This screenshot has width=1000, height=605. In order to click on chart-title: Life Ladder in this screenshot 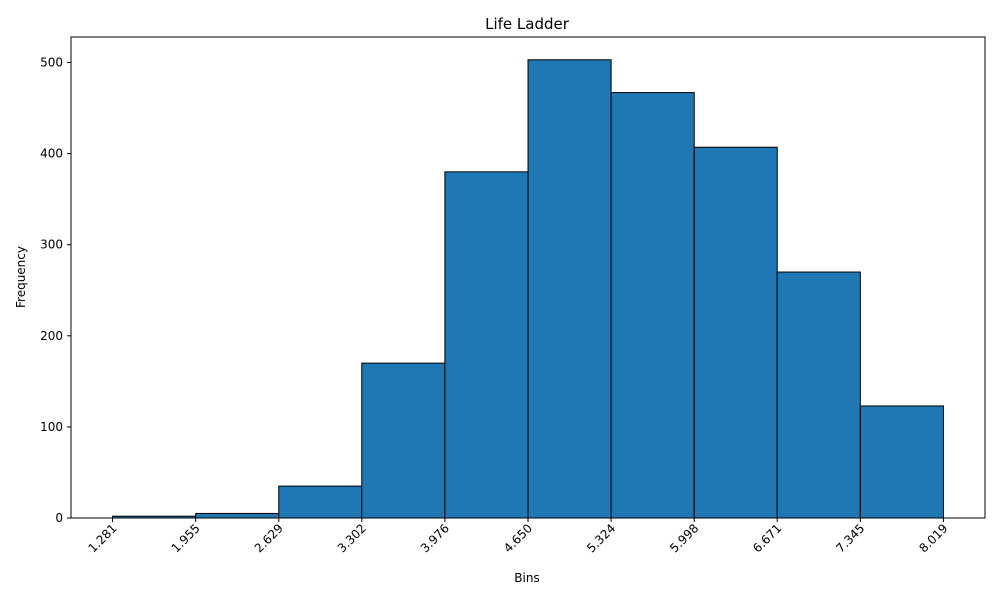, I will do `click(527, 24)`.